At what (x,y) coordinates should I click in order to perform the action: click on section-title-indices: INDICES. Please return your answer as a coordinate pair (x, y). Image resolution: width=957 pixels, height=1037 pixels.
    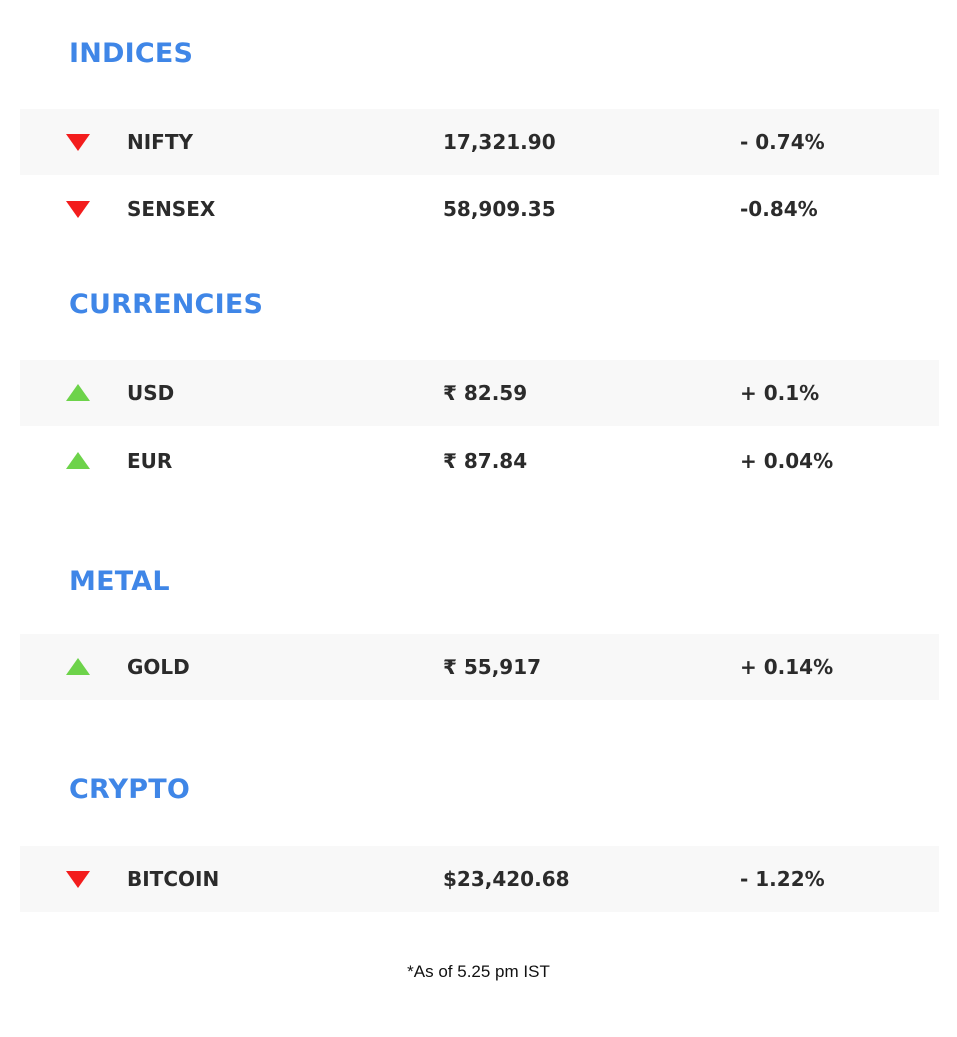
    Looking at the image, I should click on (131, 53).